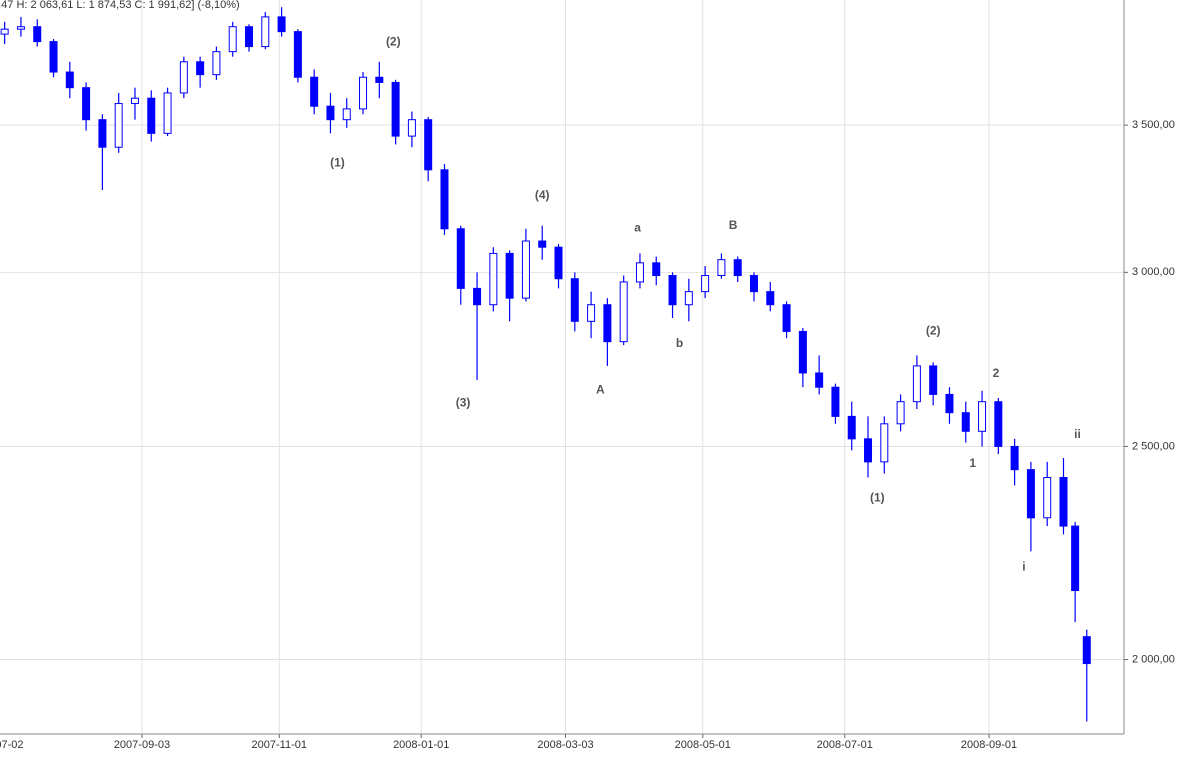 The image size is (1181, 758). Describe the element at coordinates (733, 225) in the screenshot. I see `wave-label: B` at that location.